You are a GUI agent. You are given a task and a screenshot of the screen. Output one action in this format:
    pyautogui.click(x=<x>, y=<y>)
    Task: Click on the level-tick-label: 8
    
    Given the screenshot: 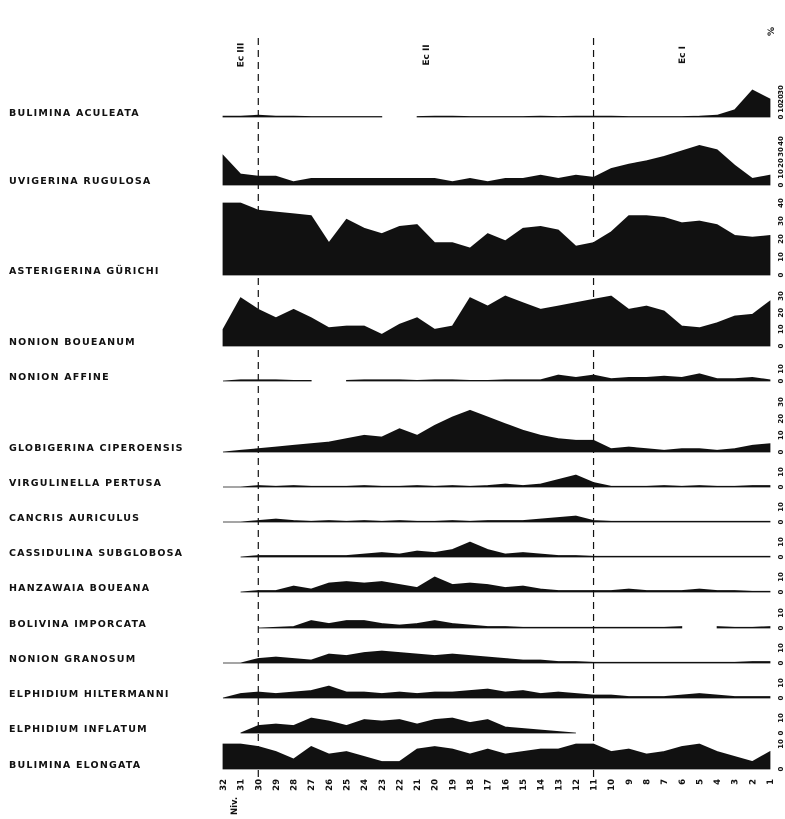 What is the action you would take?
    pyautogui.click(x=648, y=782)
    